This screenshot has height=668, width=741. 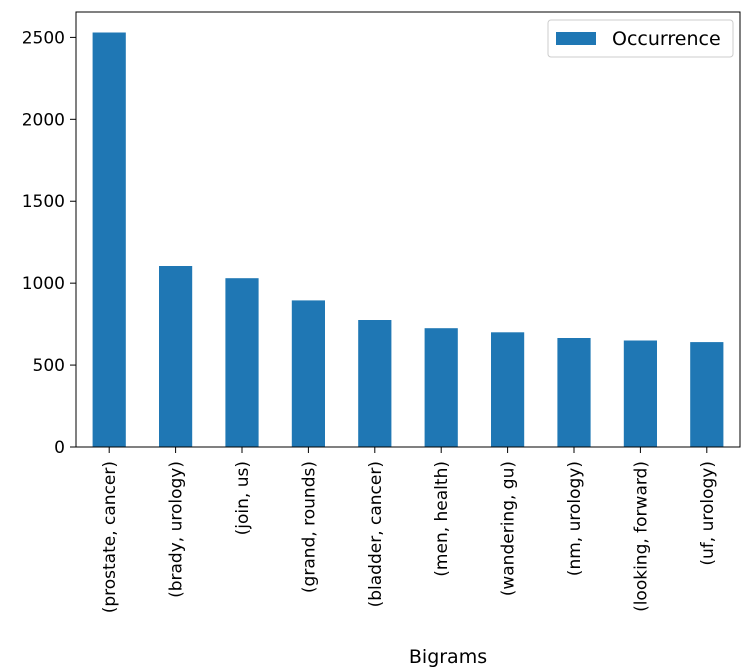 I want to click on y-tick-label-0: 0, so click(x=59, y=448).